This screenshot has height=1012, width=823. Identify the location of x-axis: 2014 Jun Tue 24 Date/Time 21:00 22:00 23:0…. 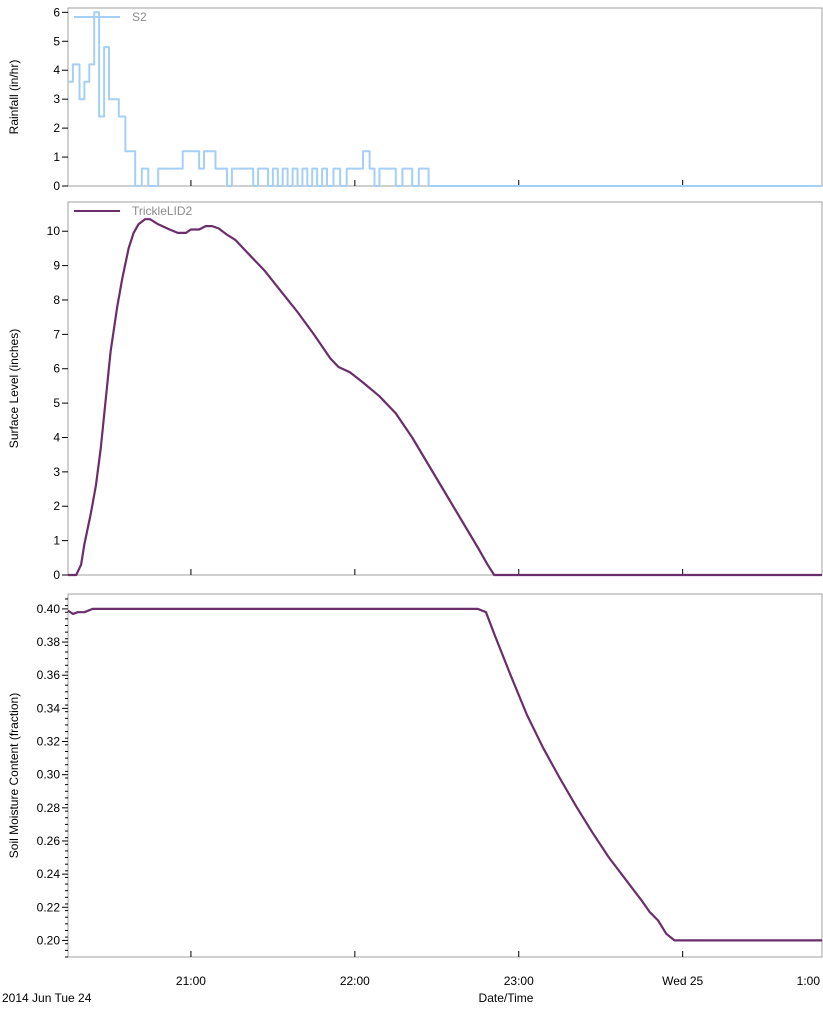
(411, 989).